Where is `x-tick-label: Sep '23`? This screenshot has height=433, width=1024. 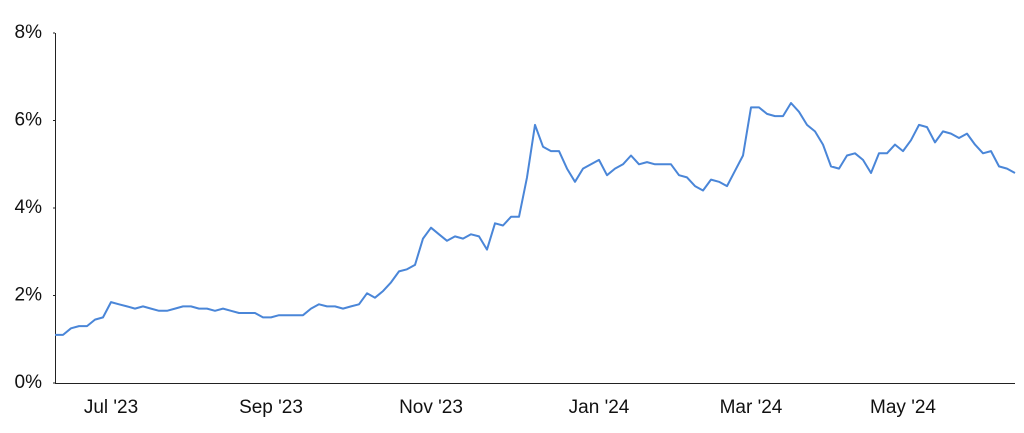
x-tick-label: Sep '23 is located at coordinates (271, 407).